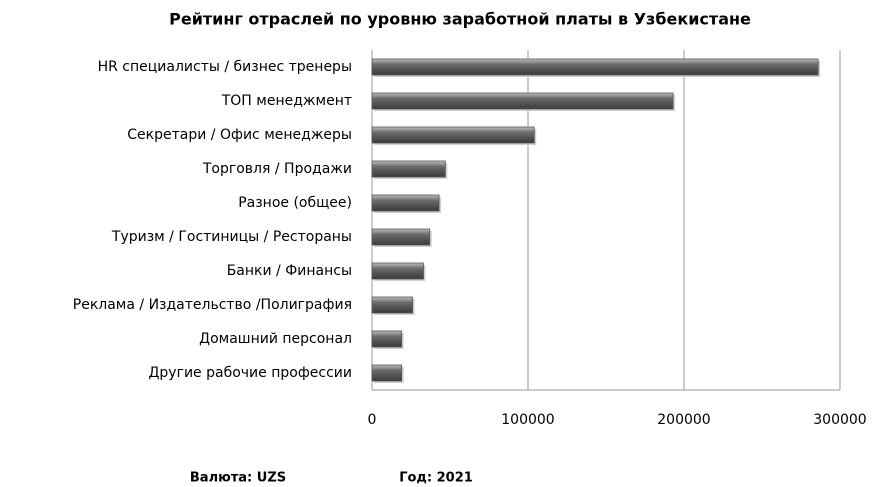  What do you see at coordinates (289, 271) in the screenshot?
I see `y-tick-label: Банки / Финансы` at bounding box center [289, 271].